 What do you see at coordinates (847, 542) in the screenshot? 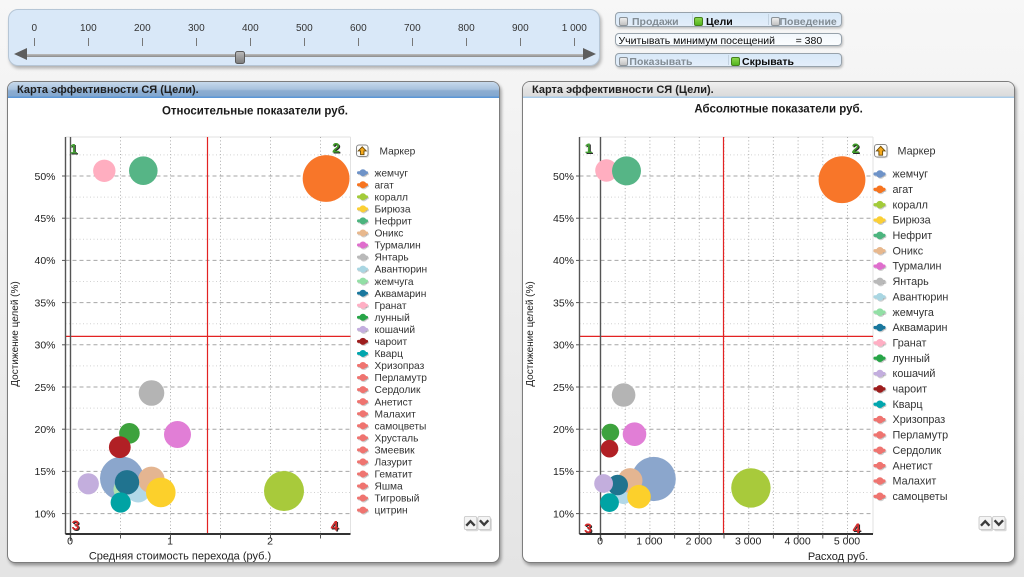
I see `svg-text: 5 000` at bounding box center [847, 542].